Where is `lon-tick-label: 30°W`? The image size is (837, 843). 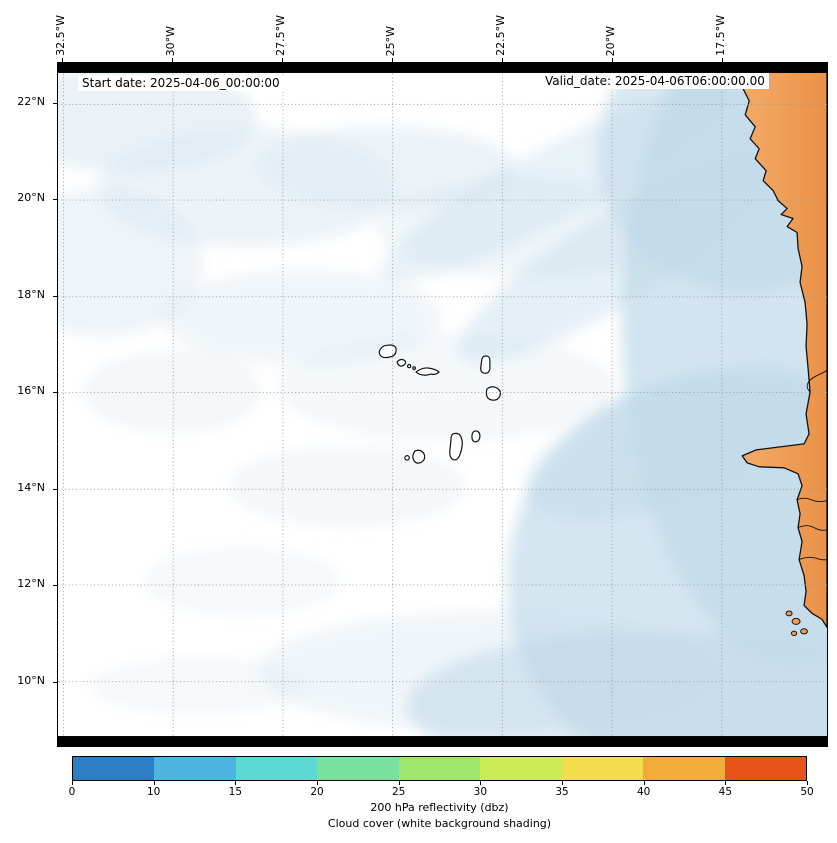 lon-tick-label: 30°W is located at coordinates (170, 40).